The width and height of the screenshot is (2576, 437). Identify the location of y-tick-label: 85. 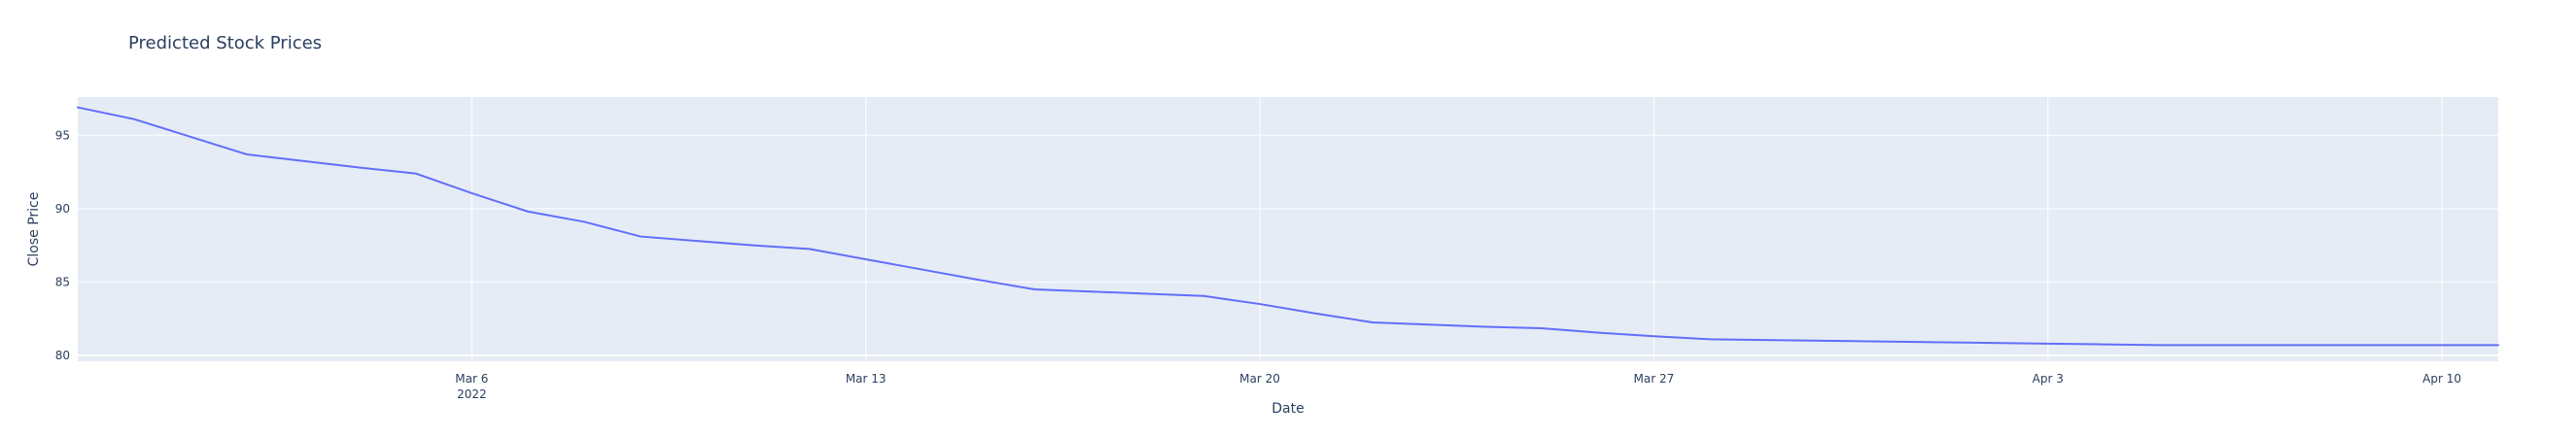
(62, 281).